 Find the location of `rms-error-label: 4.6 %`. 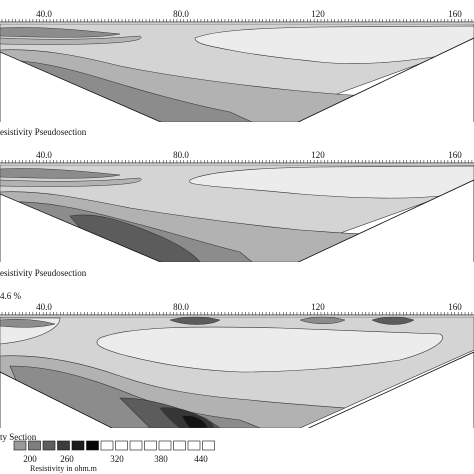

rms-error-label: 4.6 % is located at coordinates (11, 296).